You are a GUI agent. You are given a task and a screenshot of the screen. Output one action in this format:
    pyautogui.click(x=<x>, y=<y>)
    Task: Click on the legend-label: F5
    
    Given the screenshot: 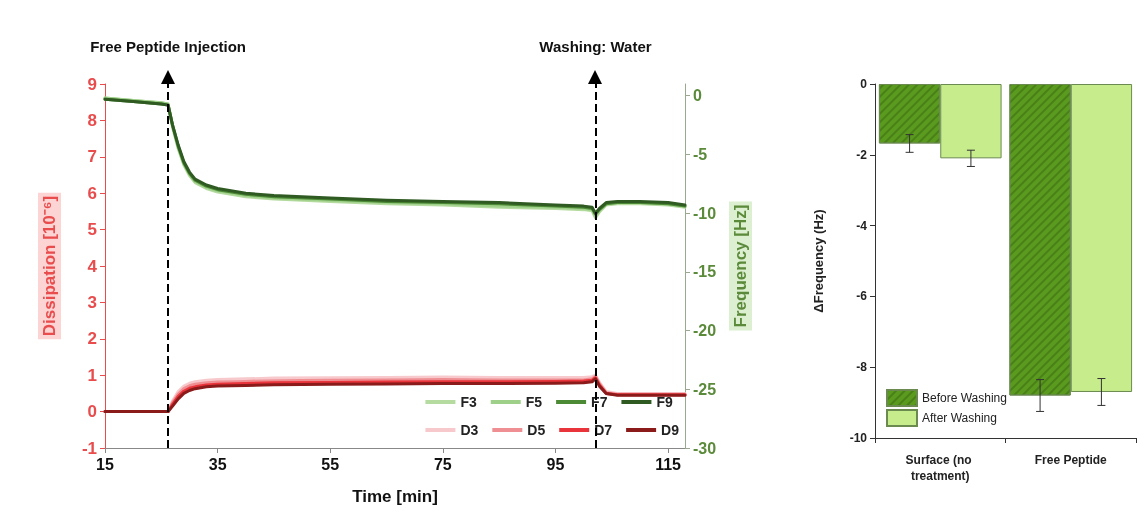 What is the action you would take?
    pyautogui.click(x=534, y=402)
    